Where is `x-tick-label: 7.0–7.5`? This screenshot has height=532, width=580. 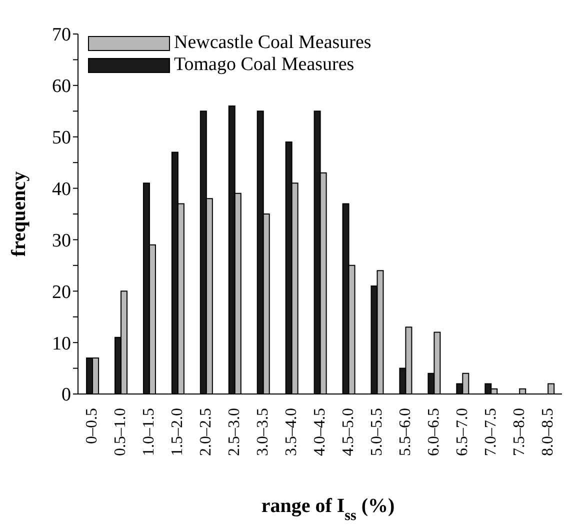 x-tick-label: 7.0–7.5 is located at coordinates (491, 432).